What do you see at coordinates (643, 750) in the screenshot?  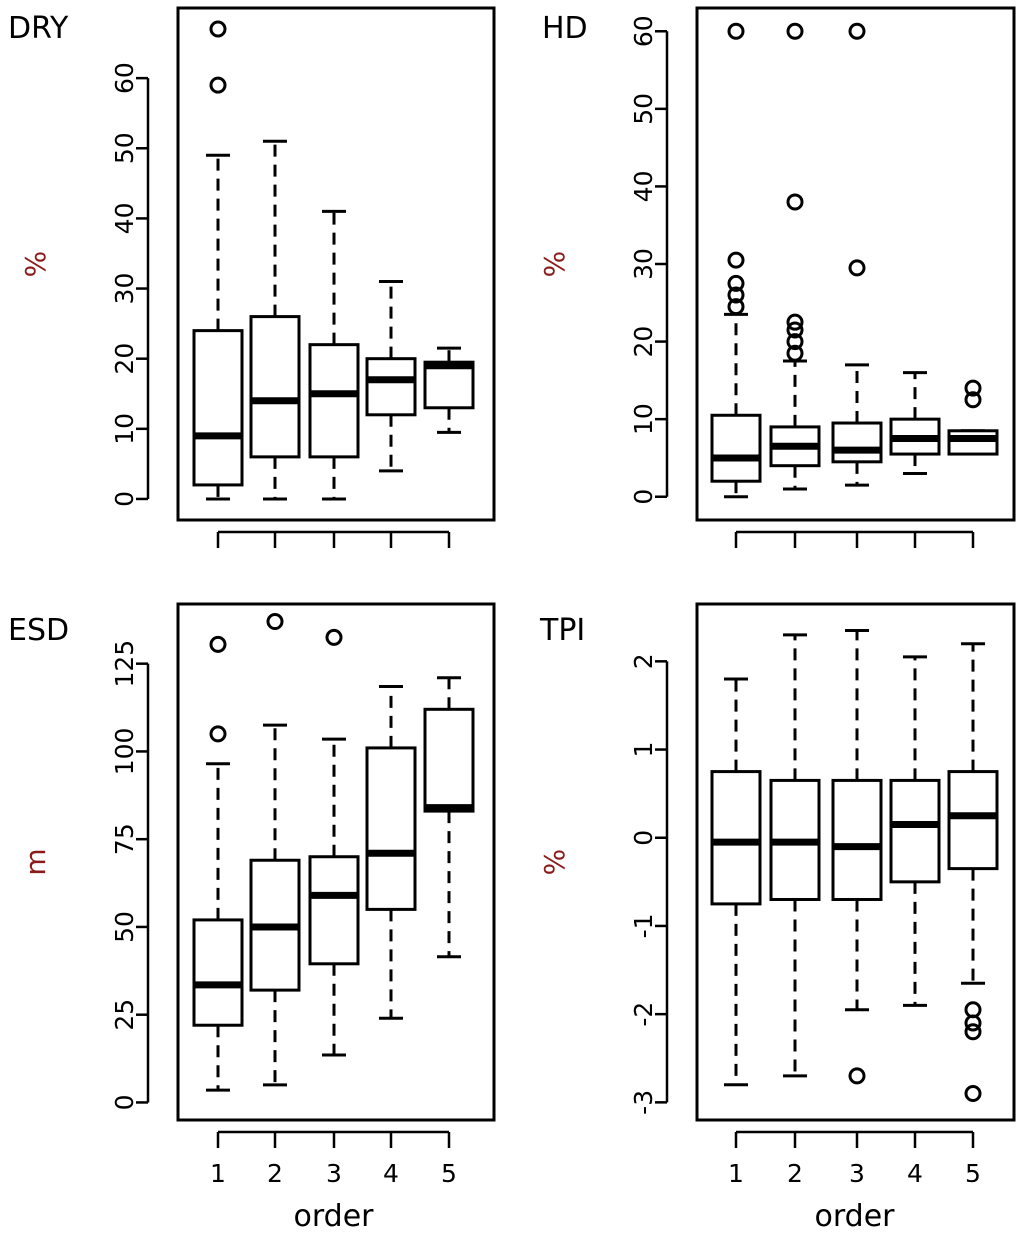 I see `y-tick-label: 1` at bounding box center [643, 750].